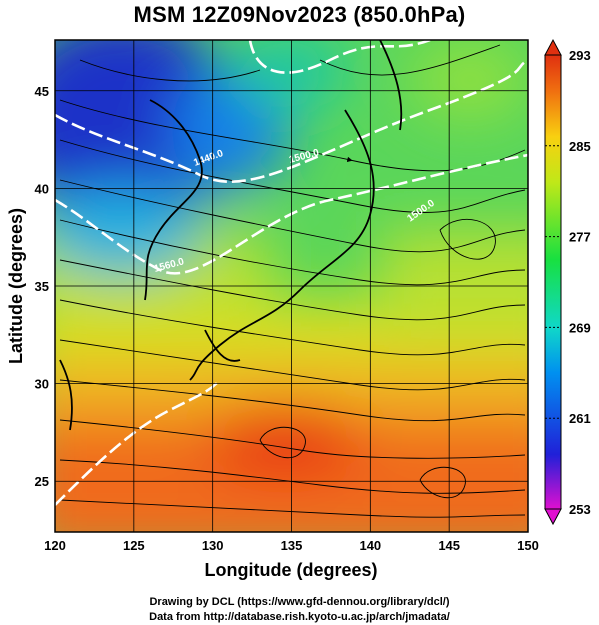 The width and height of the screenshot is (599, 625). Describe the element at coordinates (580, 418) in the screenshot. I see `colorbar-tick-label: 261` at that location.